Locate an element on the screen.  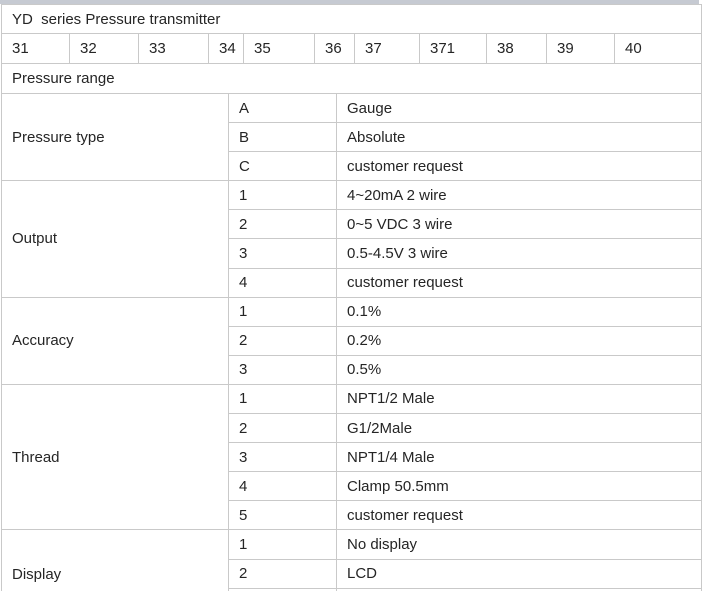
option-code: B is located at coordinates (282, 137).